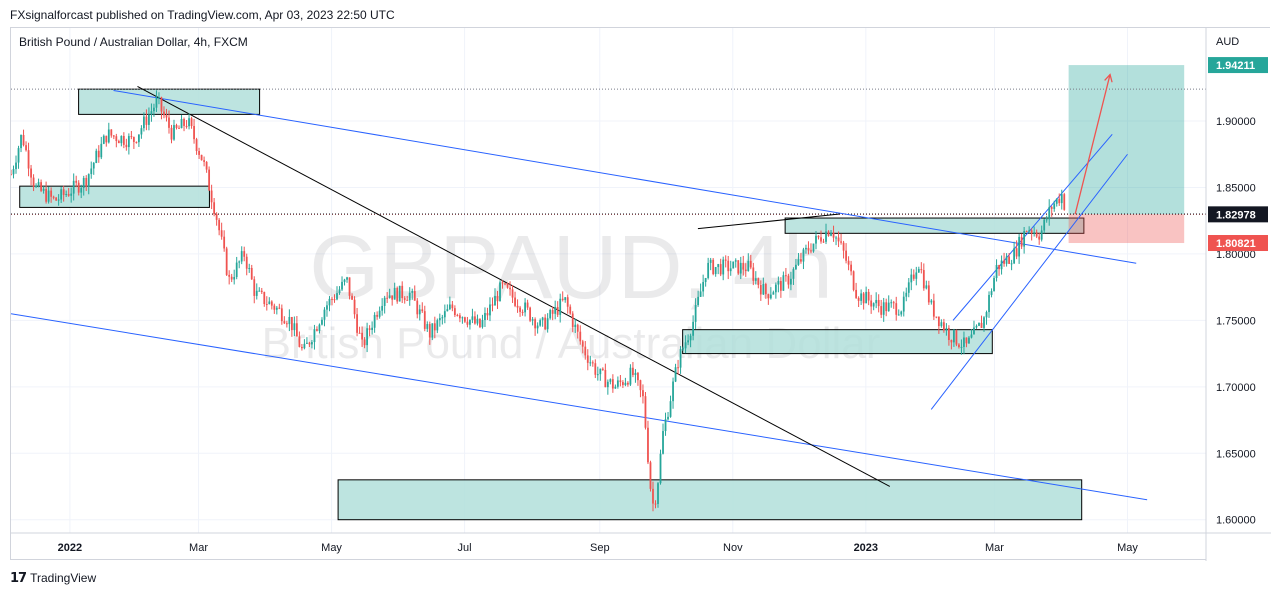  What do you see at coordinates (1092, 144) in the screenshot?
I see `projection-arrow` at bounding box center [1092, 144].